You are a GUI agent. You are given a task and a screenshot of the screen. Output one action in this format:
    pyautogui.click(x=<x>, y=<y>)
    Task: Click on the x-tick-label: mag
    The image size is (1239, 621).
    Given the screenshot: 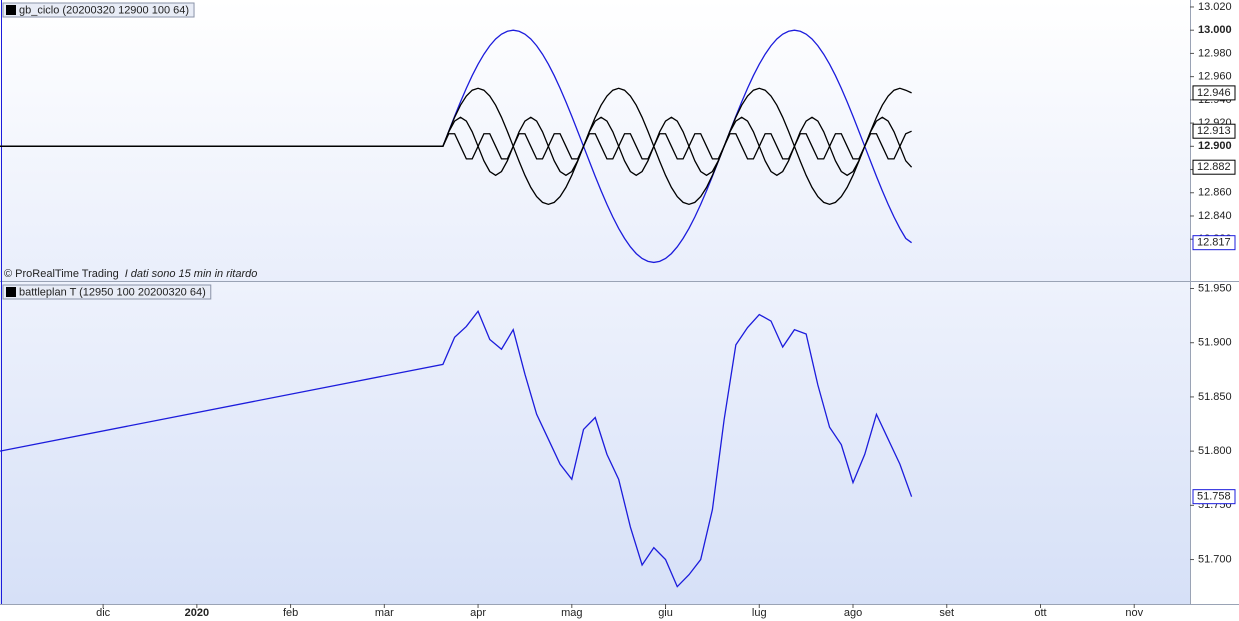 What is the action you would take?
    pyautogui.click(x=571, y=613)
    